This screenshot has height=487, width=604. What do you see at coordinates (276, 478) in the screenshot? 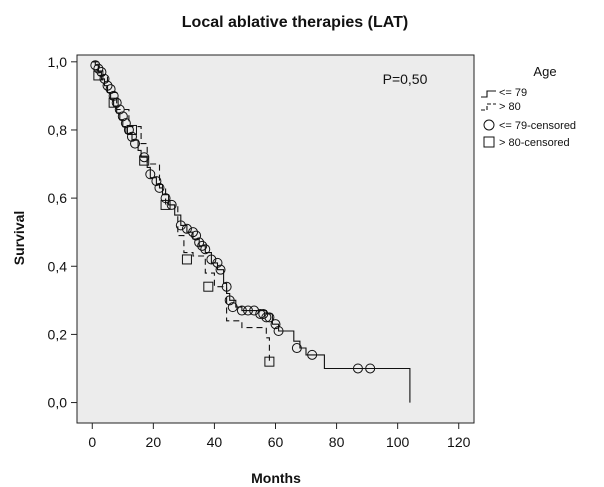
I see `x-axis-label: Months` at bounding box center [276, 478].